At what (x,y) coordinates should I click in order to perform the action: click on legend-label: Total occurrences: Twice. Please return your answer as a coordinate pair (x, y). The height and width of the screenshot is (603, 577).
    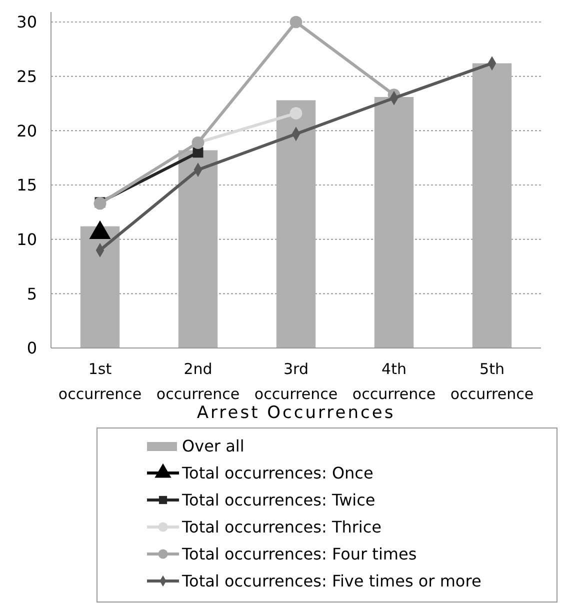
    Looking at the image, I should click on (278, 500).